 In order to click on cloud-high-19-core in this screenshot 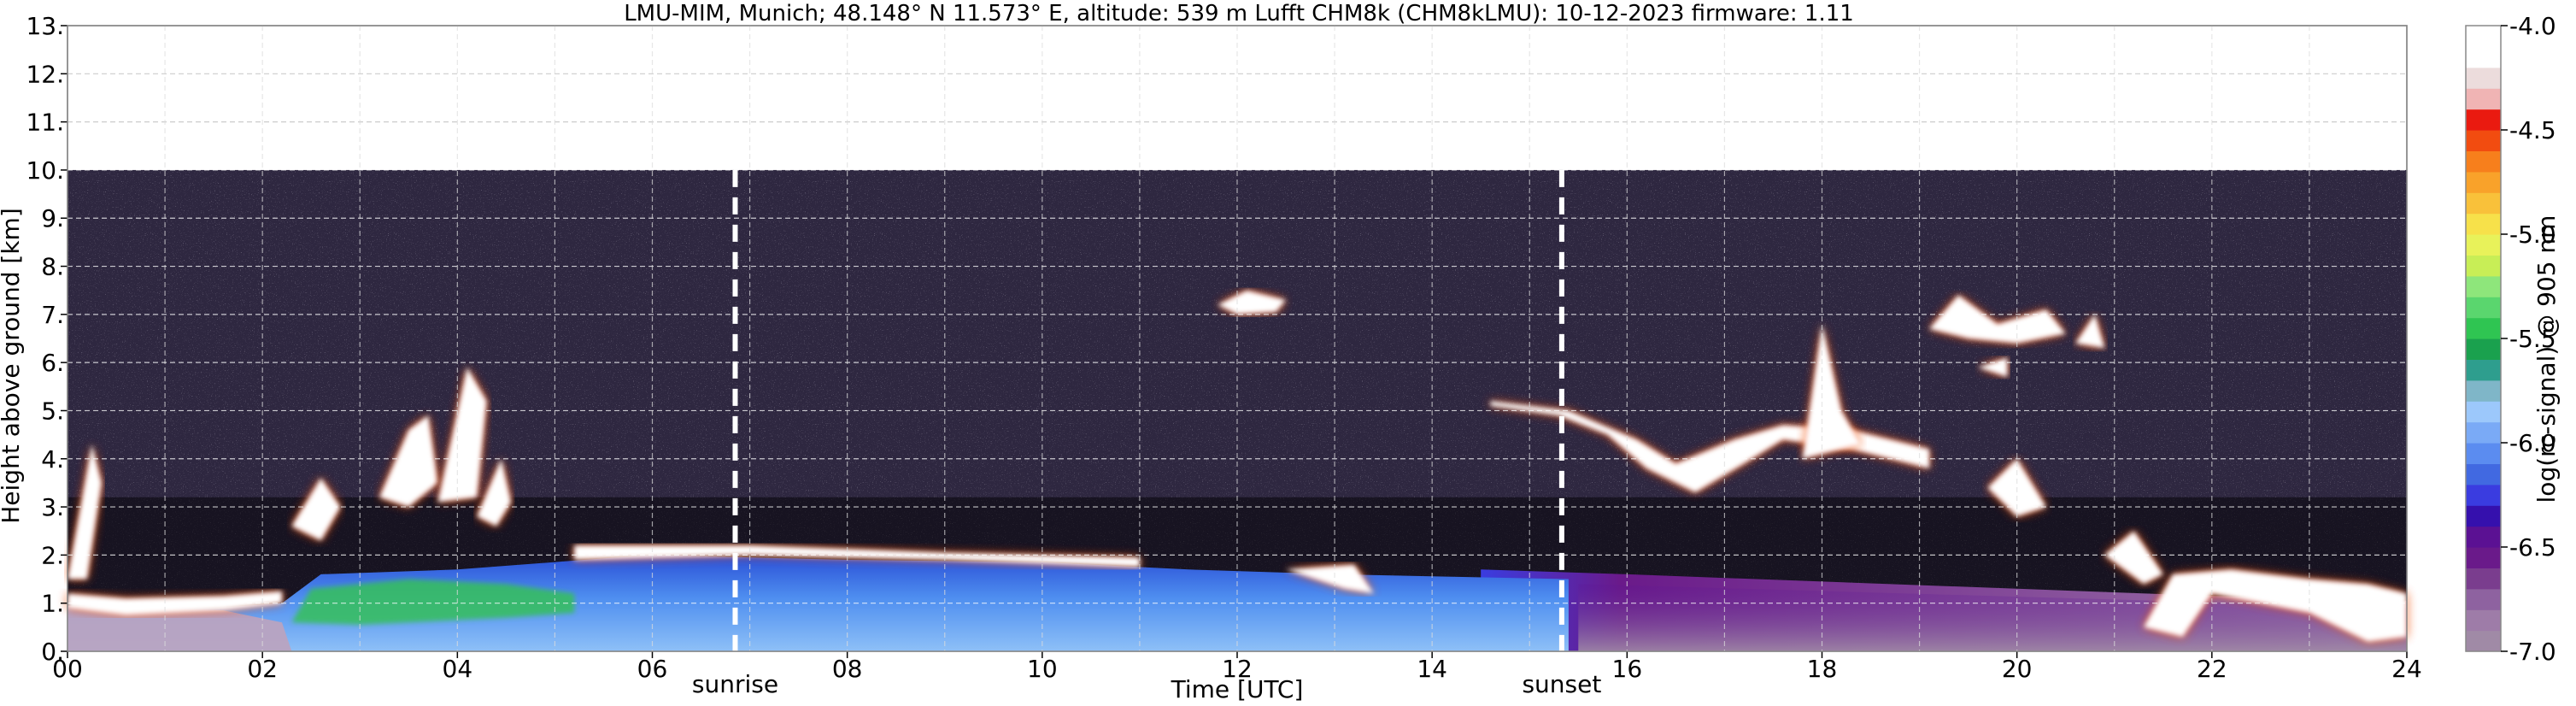, I will do `click(1997, 319)`.